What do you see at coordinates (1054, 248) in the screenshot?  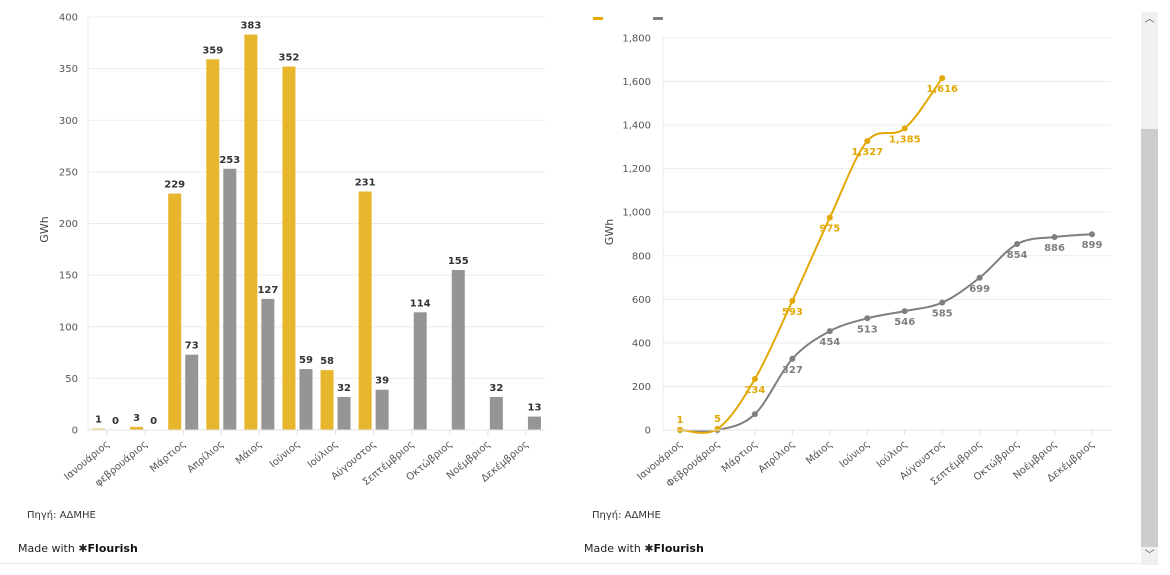 I see `data-label: 886` at bounding box center [1054, 248].